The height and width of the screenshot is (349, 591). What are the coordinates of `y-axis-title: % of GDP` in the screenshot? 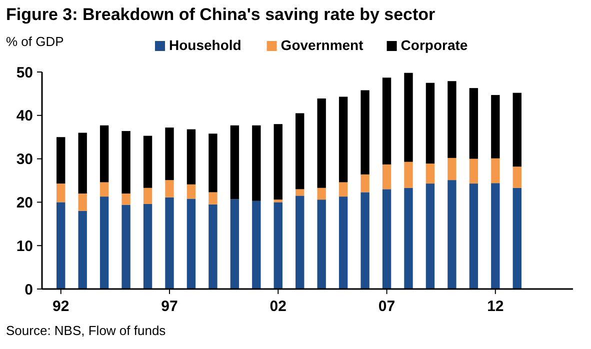 It's located at (35, 41).